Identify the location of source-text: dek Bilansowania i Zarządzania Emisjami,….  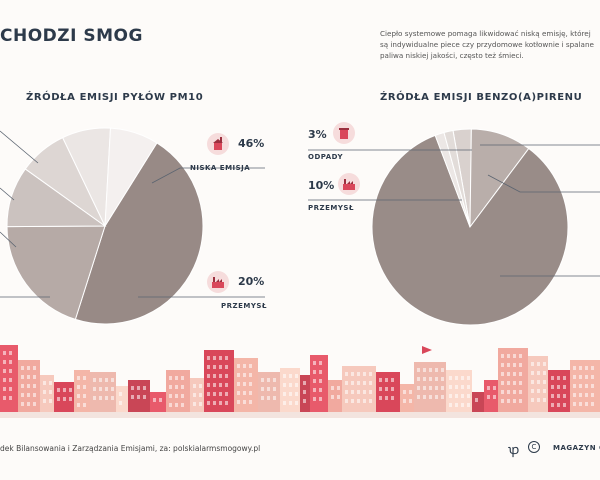
(130, 448).